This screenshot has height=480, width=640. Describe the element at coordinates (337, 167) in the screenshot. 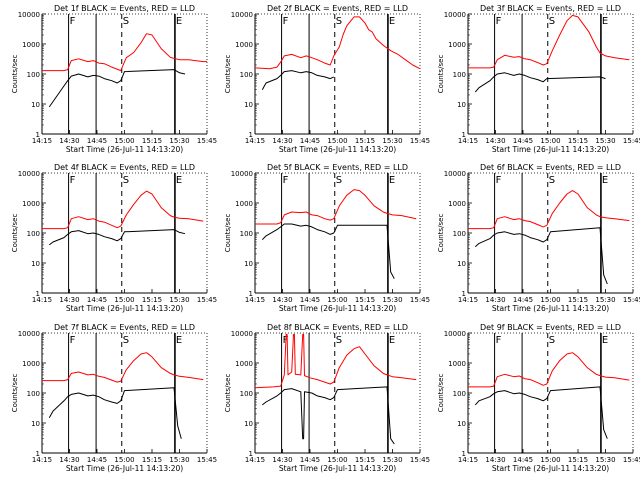

I see `panel-title: Det 5f BLACK = Events, RED = LLD` at that location.